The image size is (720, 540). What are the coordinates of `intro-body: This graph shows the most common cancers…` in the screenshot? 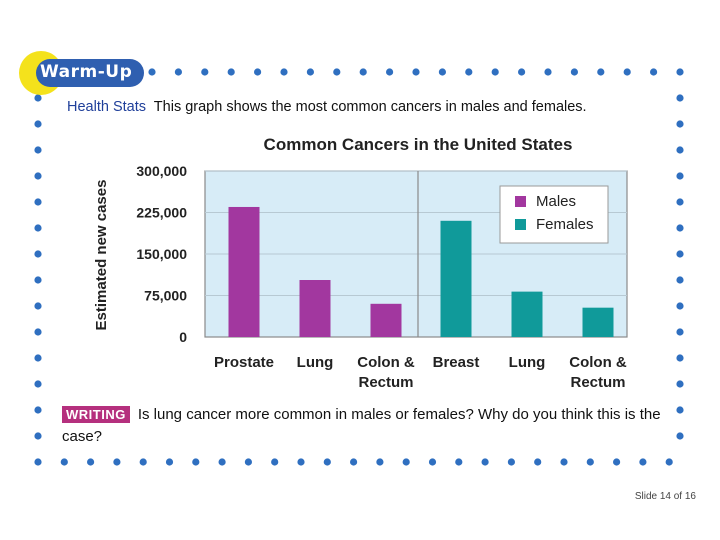 It's located at (370, 107).